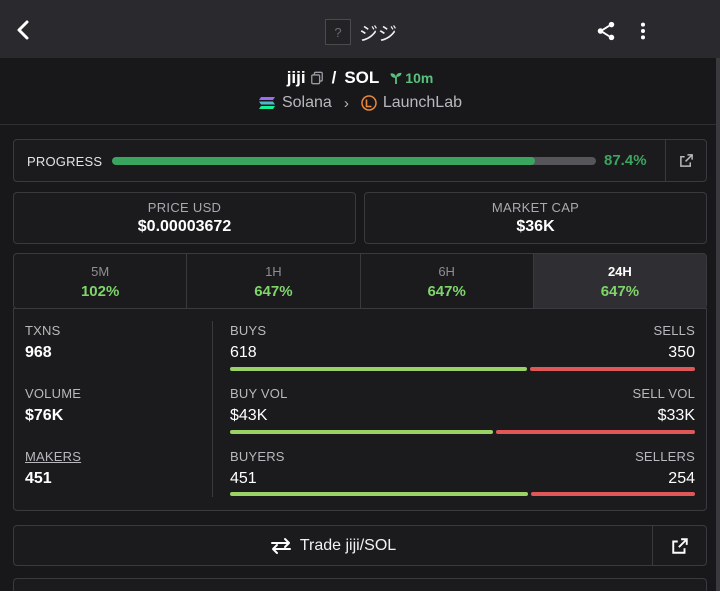 Image resolution: width=720 pixels, height=591 pixels. I want to click on buy-vol-label: BUY VOL, so click(259, 393).